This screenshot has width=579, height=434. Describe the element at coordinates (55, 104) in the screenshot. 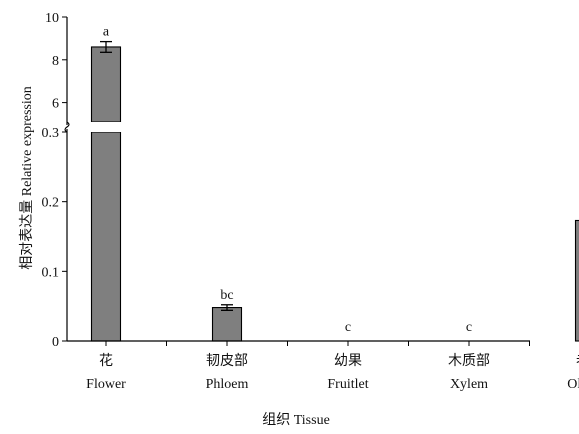

I see `y-tick-label: 6` at that location.